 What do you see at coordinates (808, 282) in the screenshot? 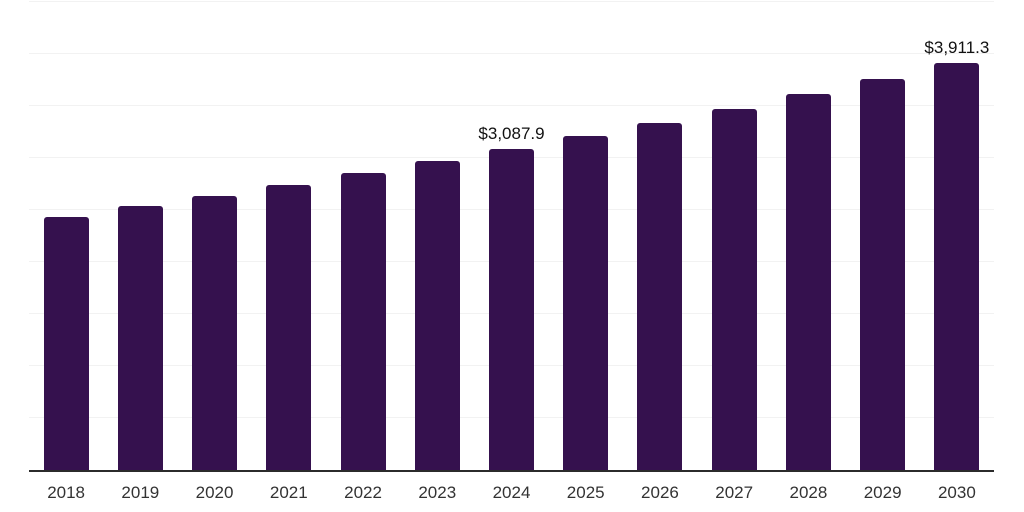
I see `bar-2028` at bounding box center [808, 282].